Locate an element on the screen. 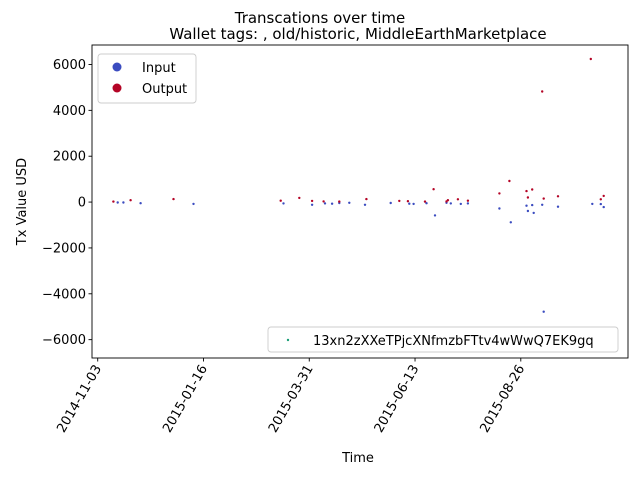  x-axis-label: Time is located at coordinates (357, 458).